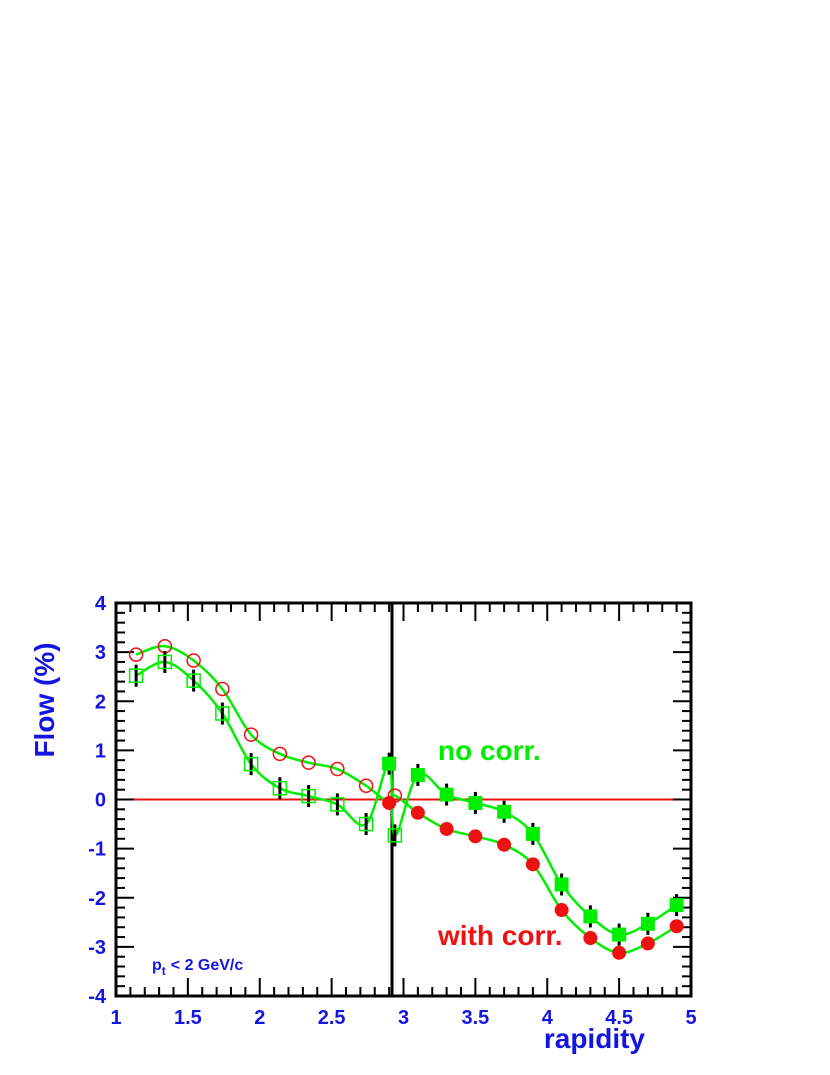  I want to click on y-tick-label: 0, so click(100, 801).